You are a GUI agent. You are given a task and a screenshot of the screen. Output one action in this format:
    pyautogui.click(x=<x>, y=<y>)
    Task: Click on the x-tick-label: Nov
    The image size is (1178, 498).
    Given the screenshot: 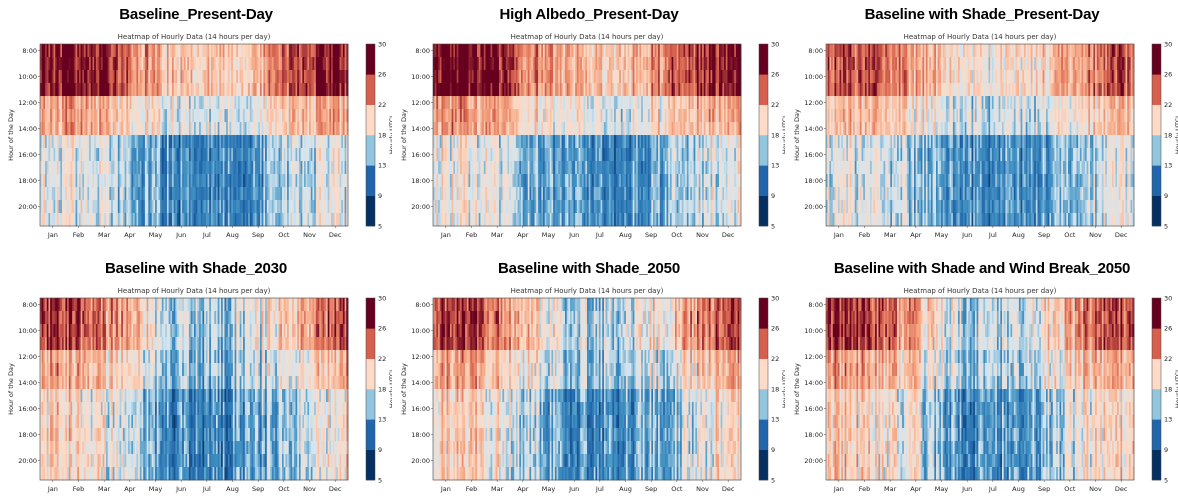 What is the action you would take?
    pyautogui.click(x=309, y=235)
    